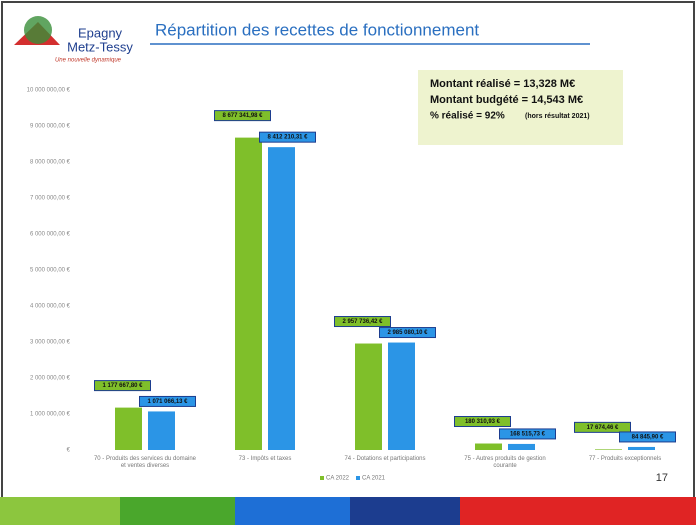 The image size is (696, 525). What do you see at coordinates (49, 91) in the screenshot?
I see `y-tick-label: 10 000 000,00 €` at bounding box center [49, 91].